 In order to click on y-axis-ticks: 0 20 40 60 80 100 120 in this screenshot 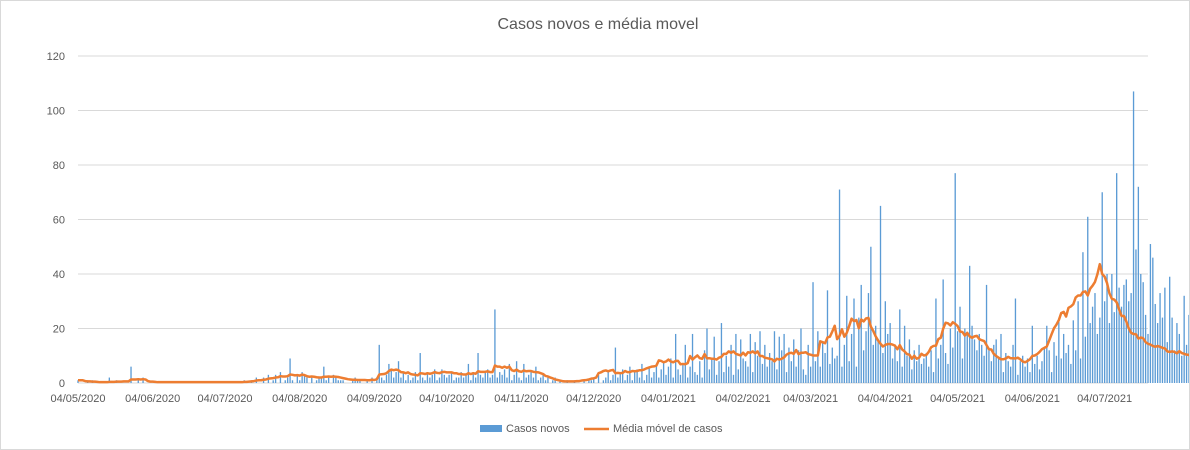, I will do `click(56, 220)`.